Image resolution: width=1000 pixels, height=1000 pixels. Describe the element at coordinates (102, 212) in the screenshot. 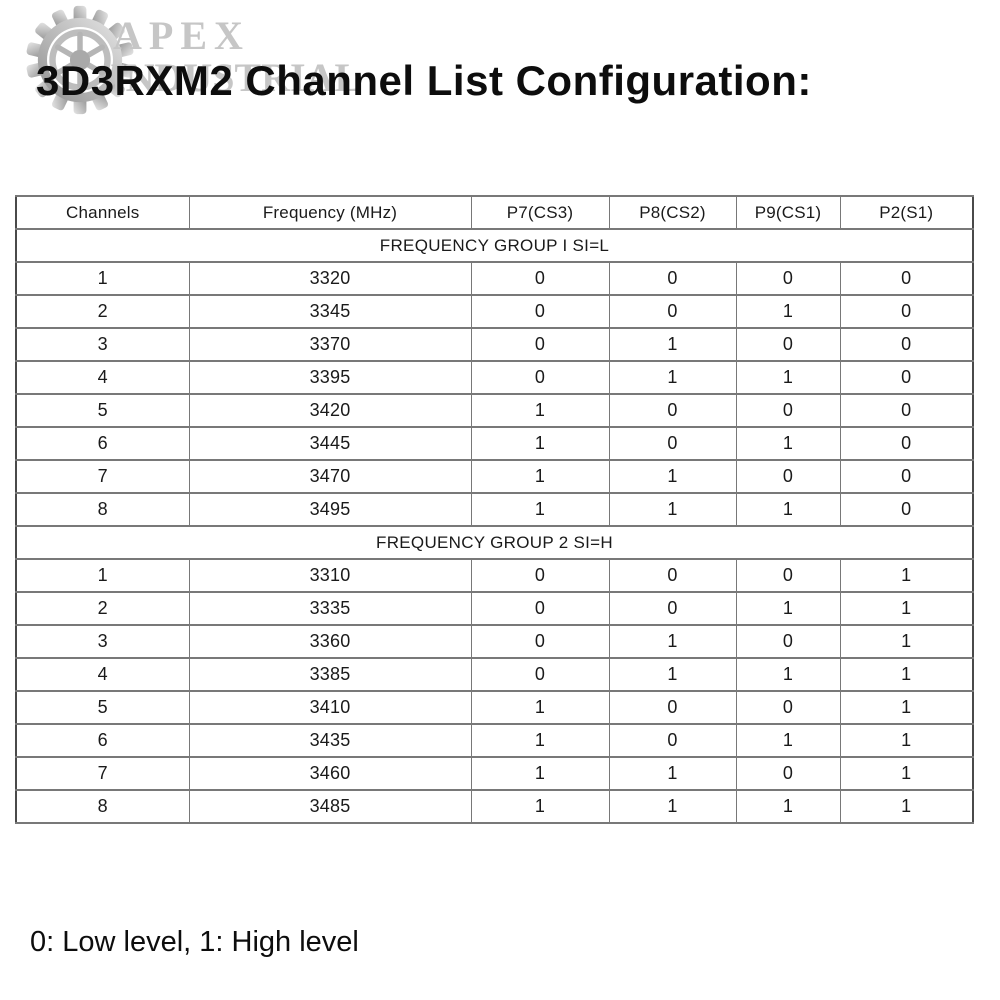

I see `column-header: Channels` at that location.